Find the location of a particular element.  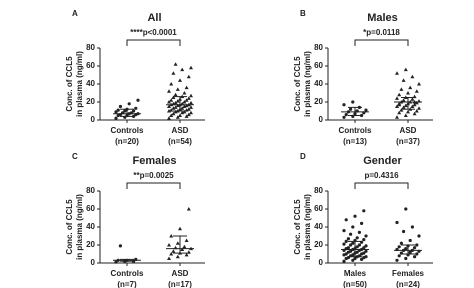

annotation: p=0.4316 is located at coordinates (381, 175).